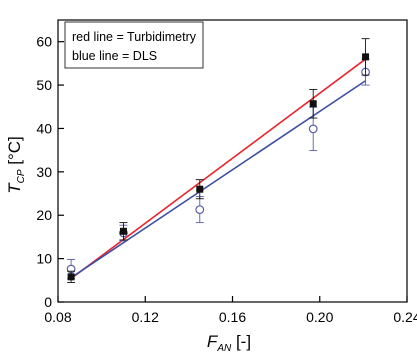 Image resolution: width=417 pixels, height=357 pixels. What do you see at coordinates (145, 317) in the screenshot?
I see `x-tick-label: 0.12` at bounding box center [145, 317].